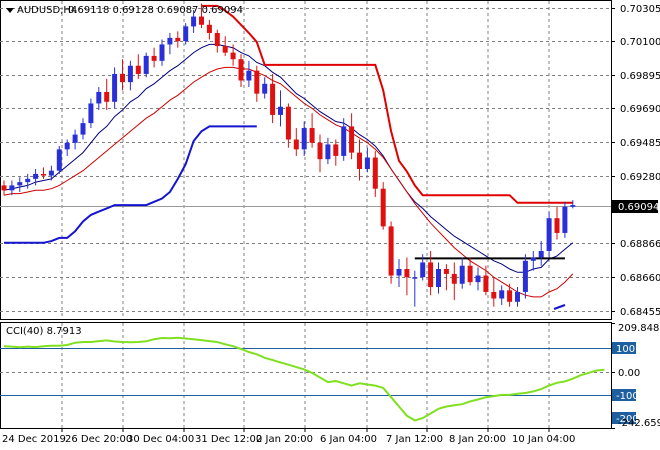  What do you see at coordinates (34, 439) in the screenshot?
I see `time-tick-label: 24 Dec 2019` at bounding box center [34, 439].